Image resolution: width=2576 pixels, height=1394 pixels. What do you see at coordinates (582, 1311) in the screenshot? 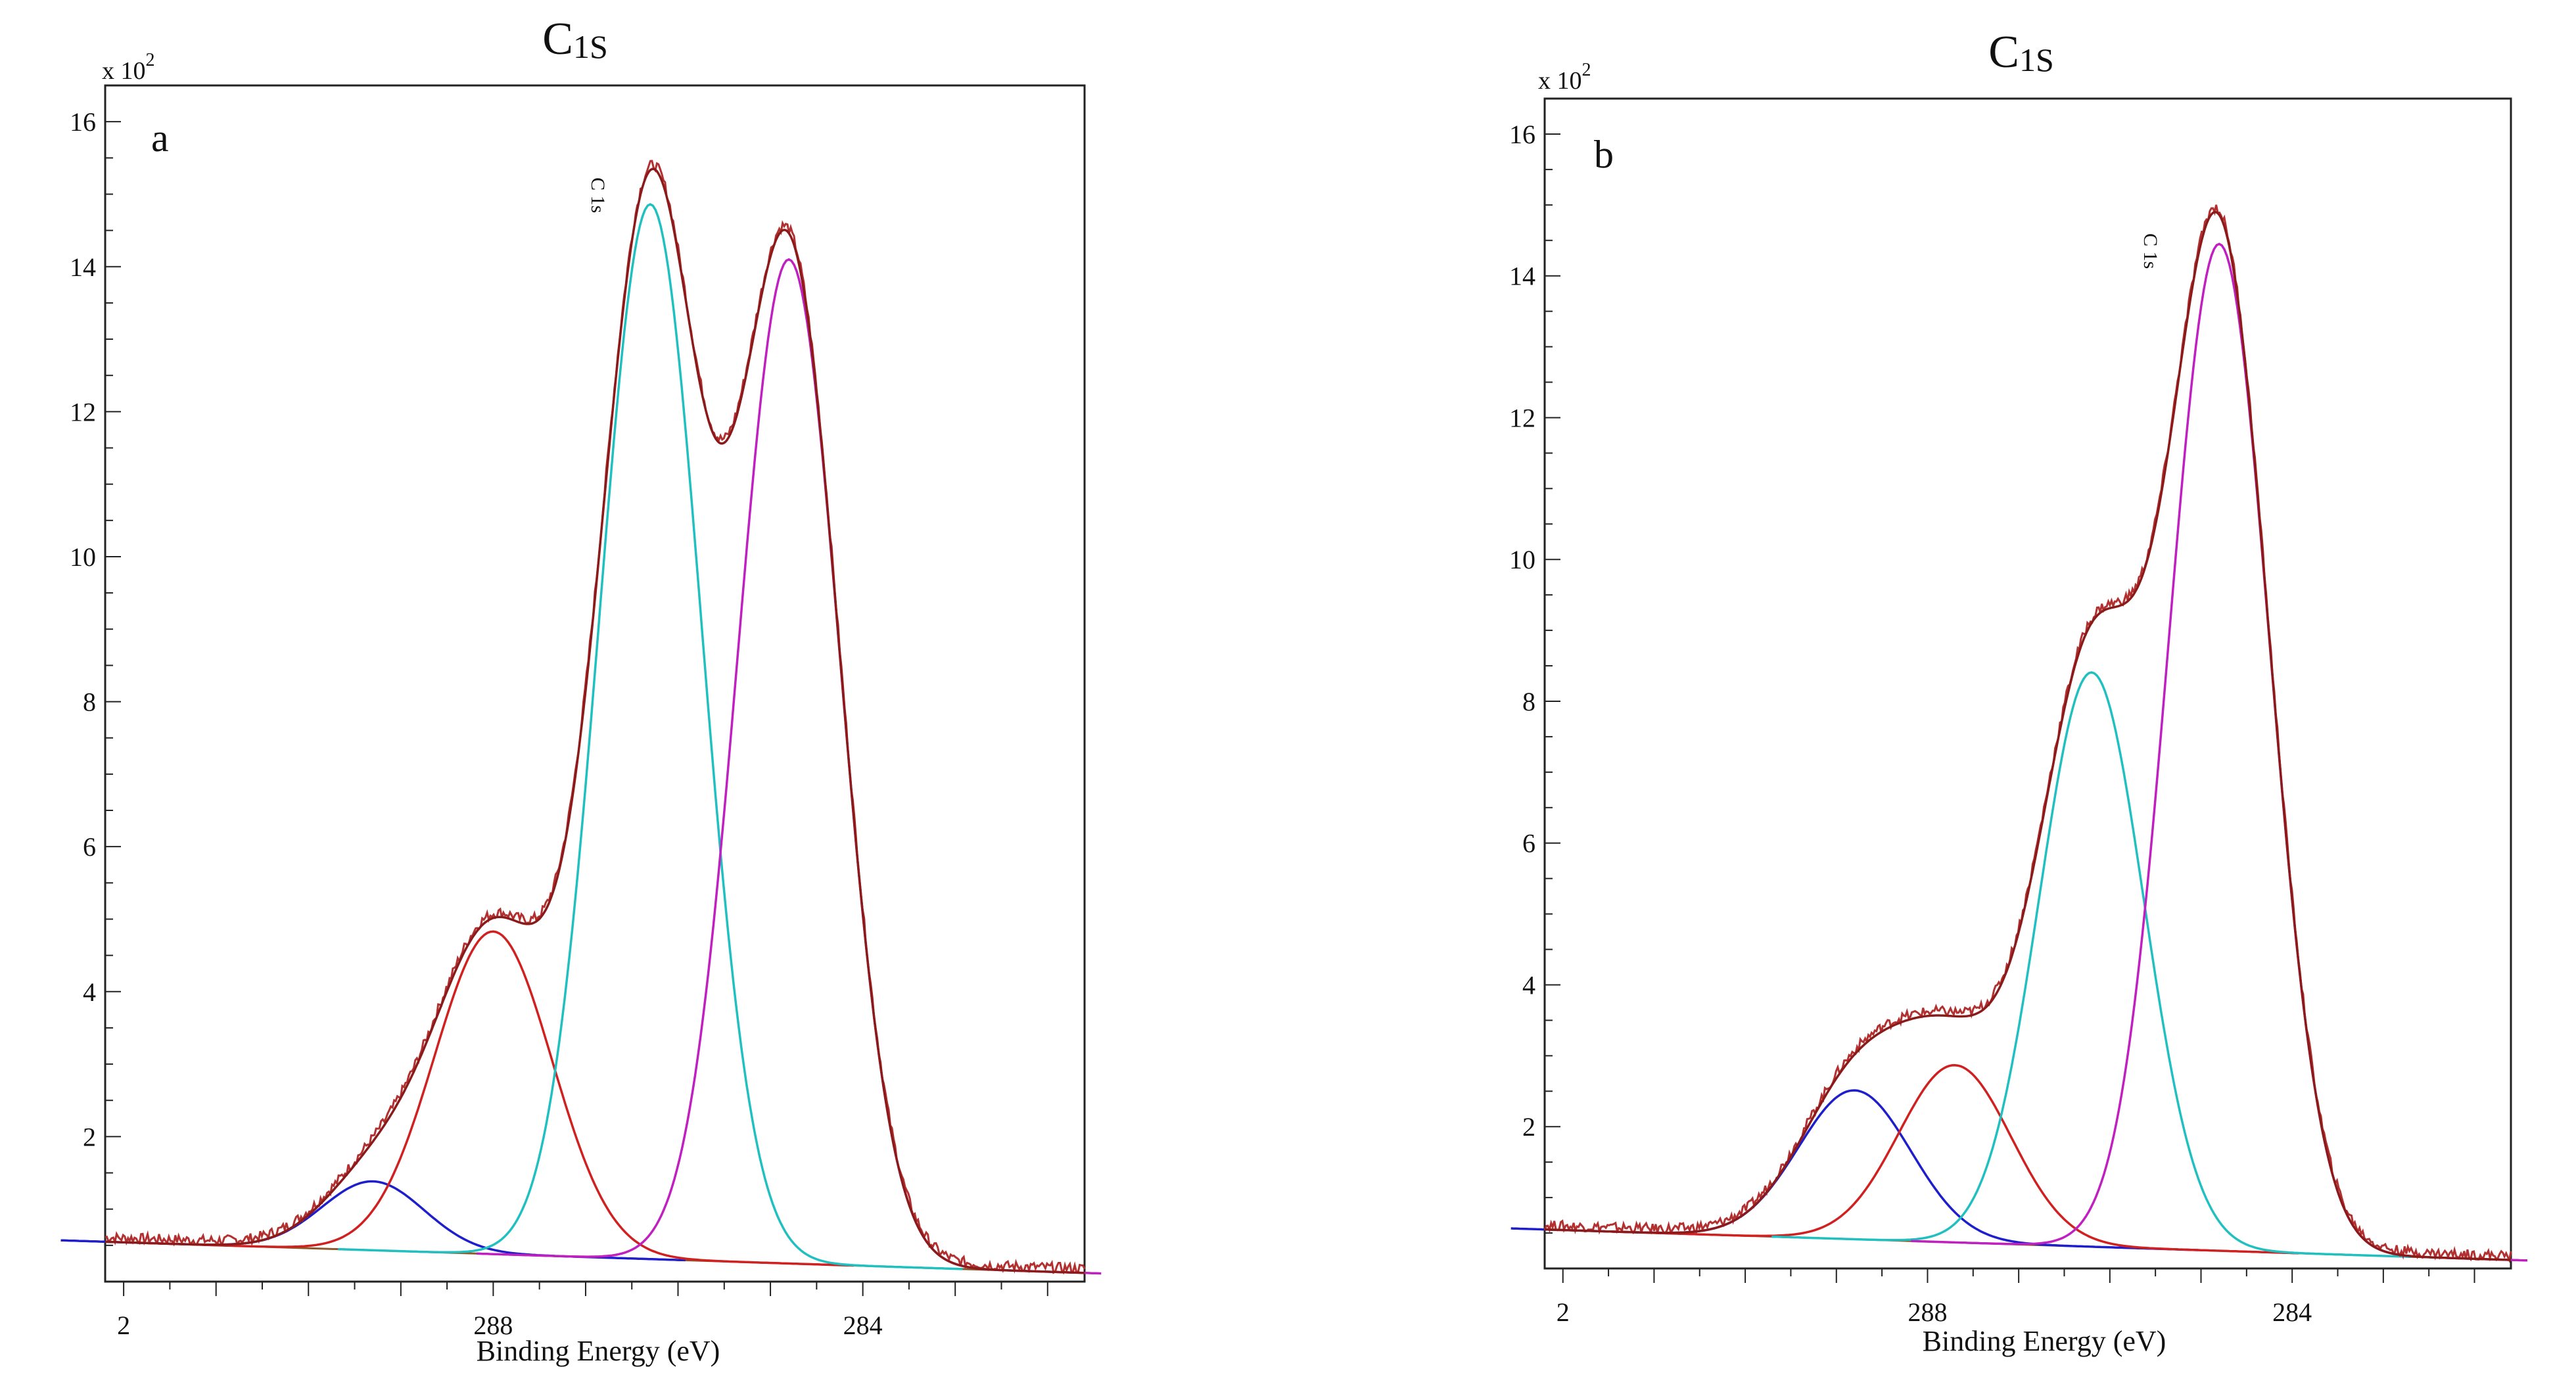
I see `x-ticks-a: 2 288 284` at bounding box center [582, 1311].